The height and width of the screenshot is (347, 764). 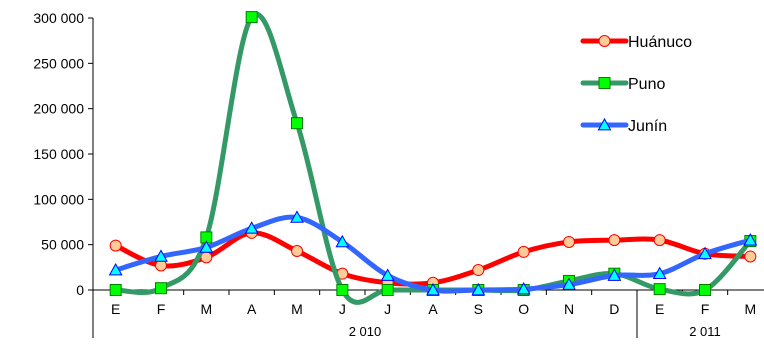 I want to click on x-tick-label: N, so click(x=569, y=309).